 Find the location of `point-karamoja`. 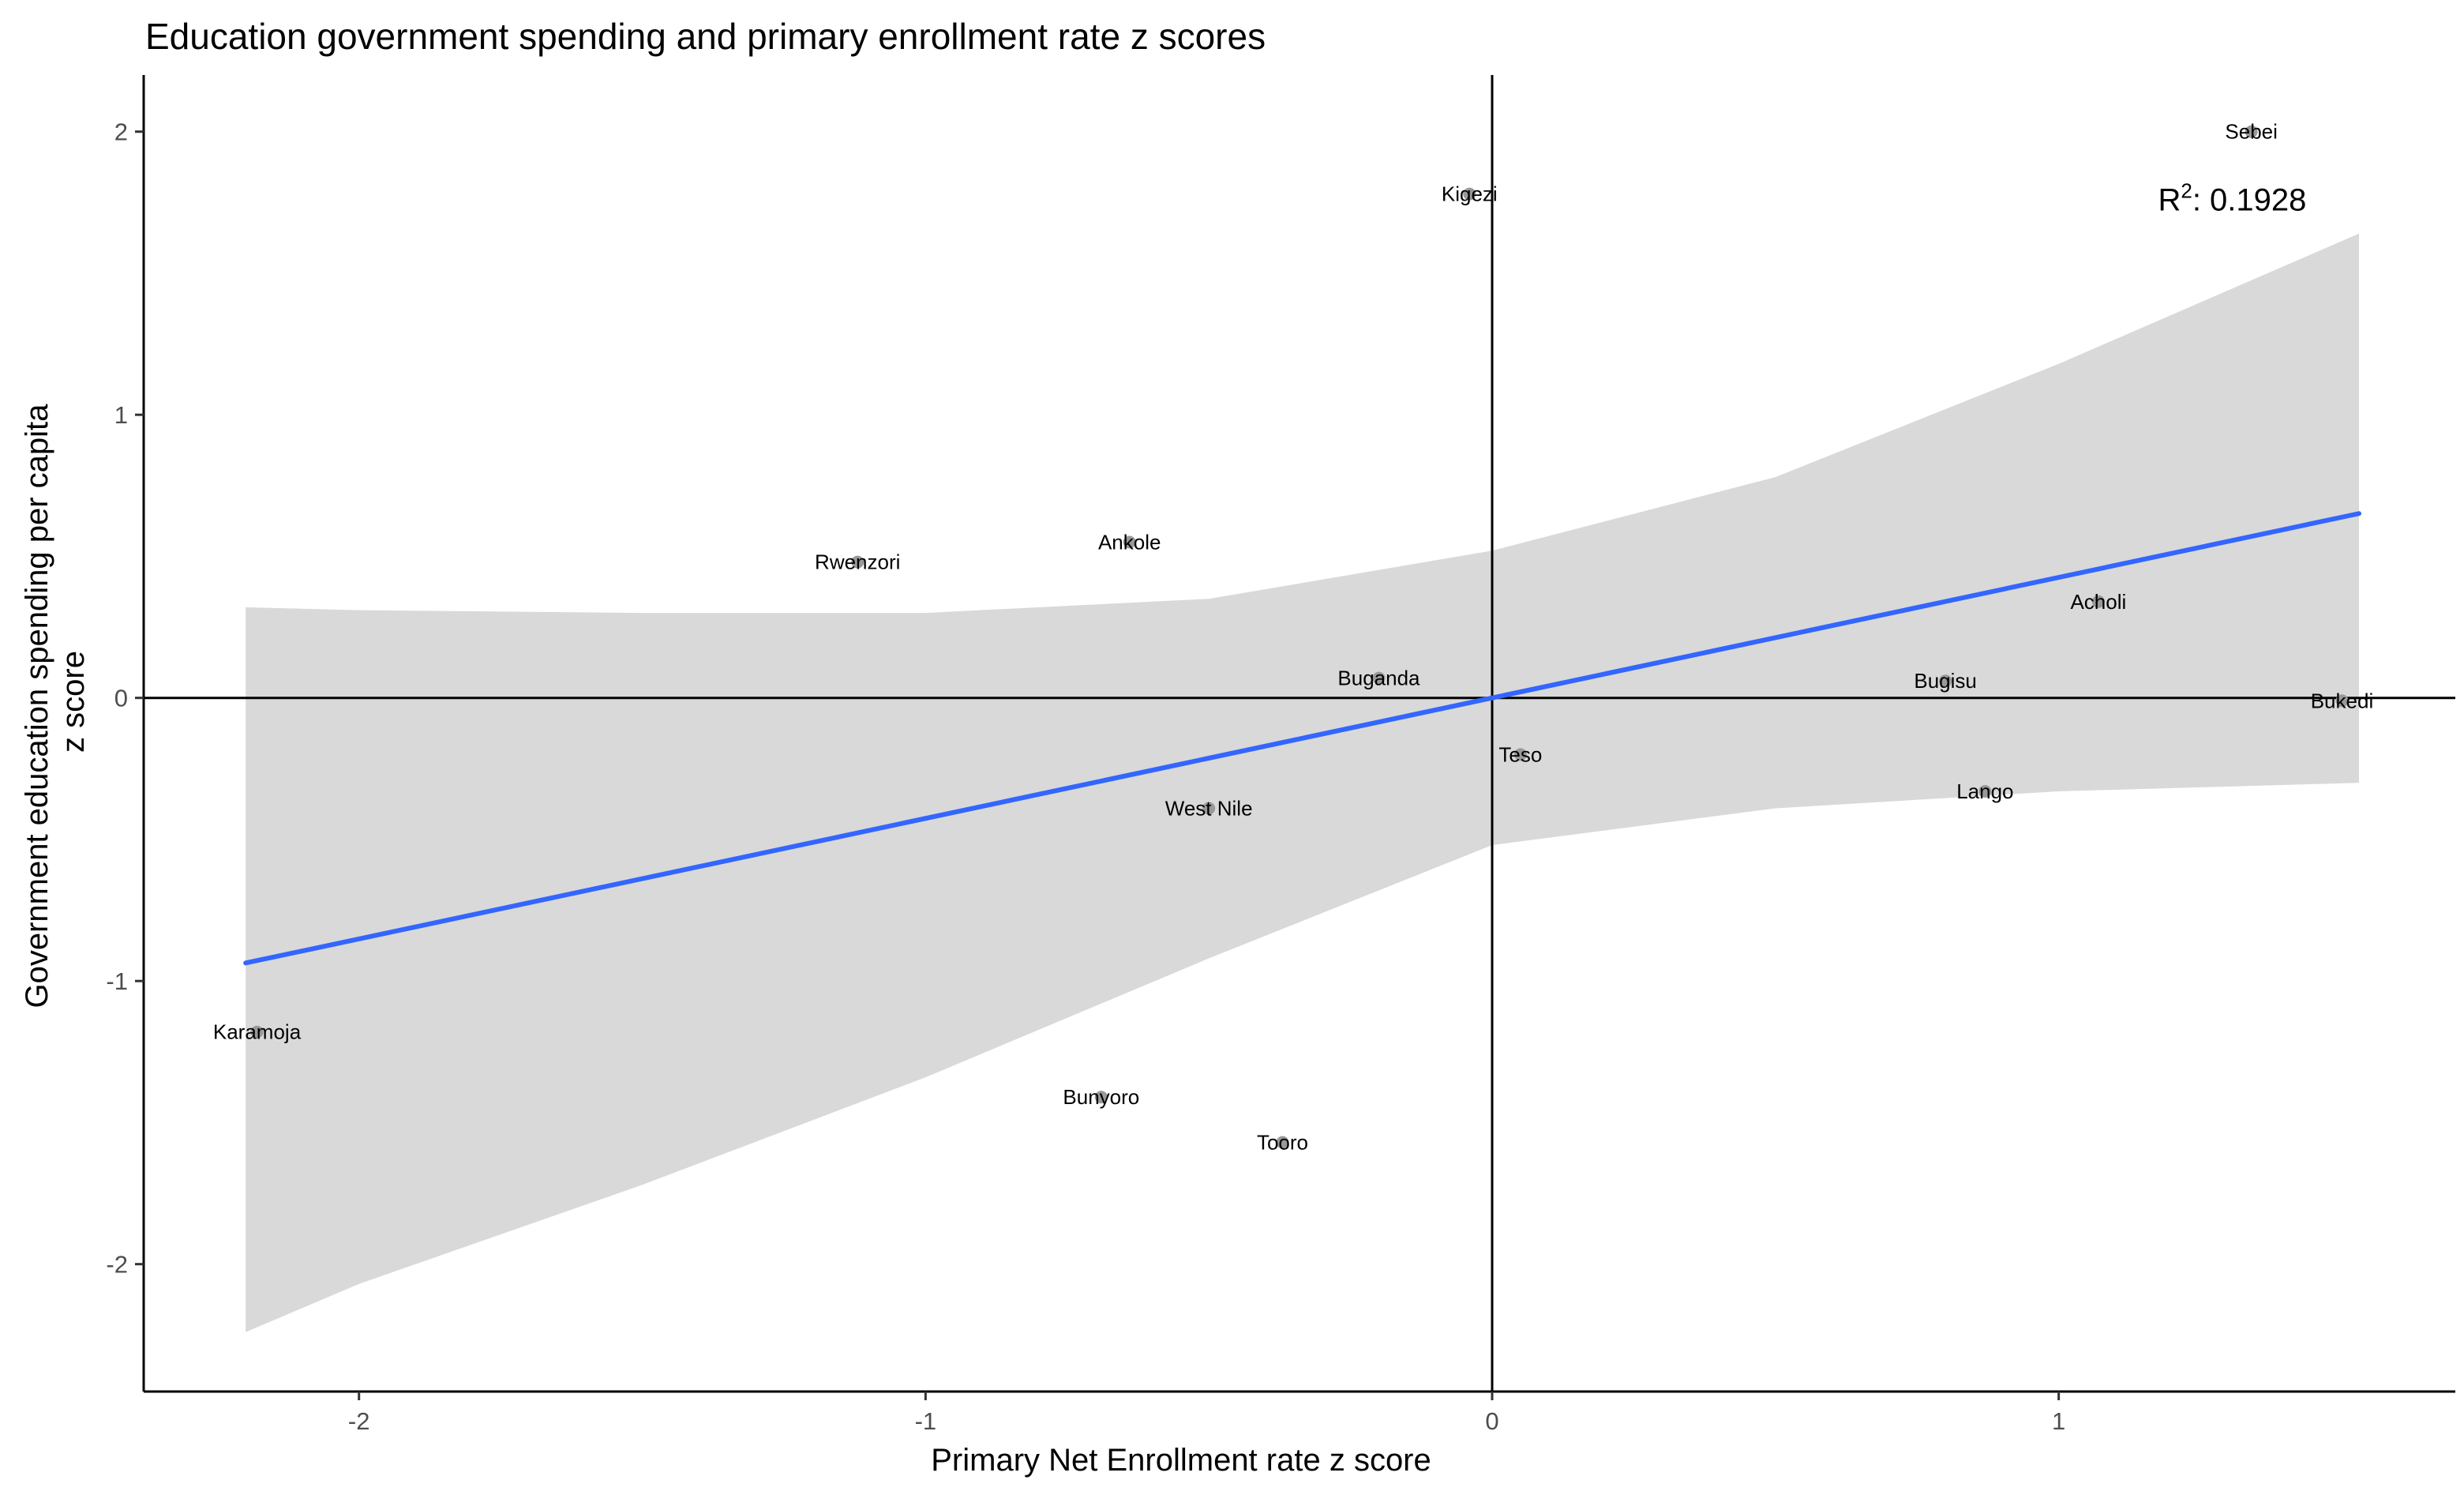

point-karamoja is located at coordinates (257, 1032).